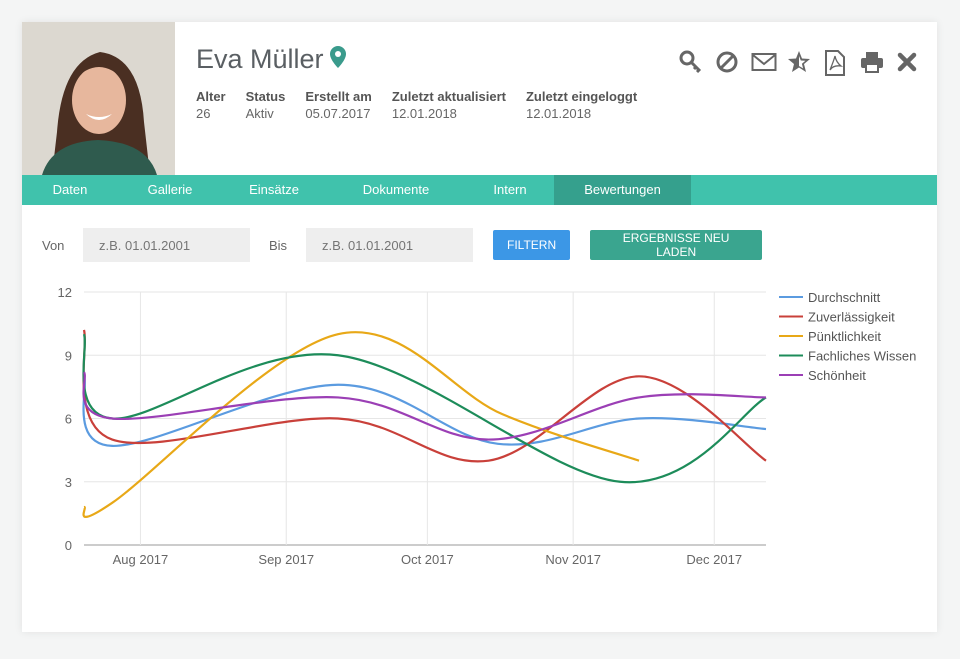  Describe the element at coordinates (764, 62) in the screenshot. I see `mail-icon` at that location.